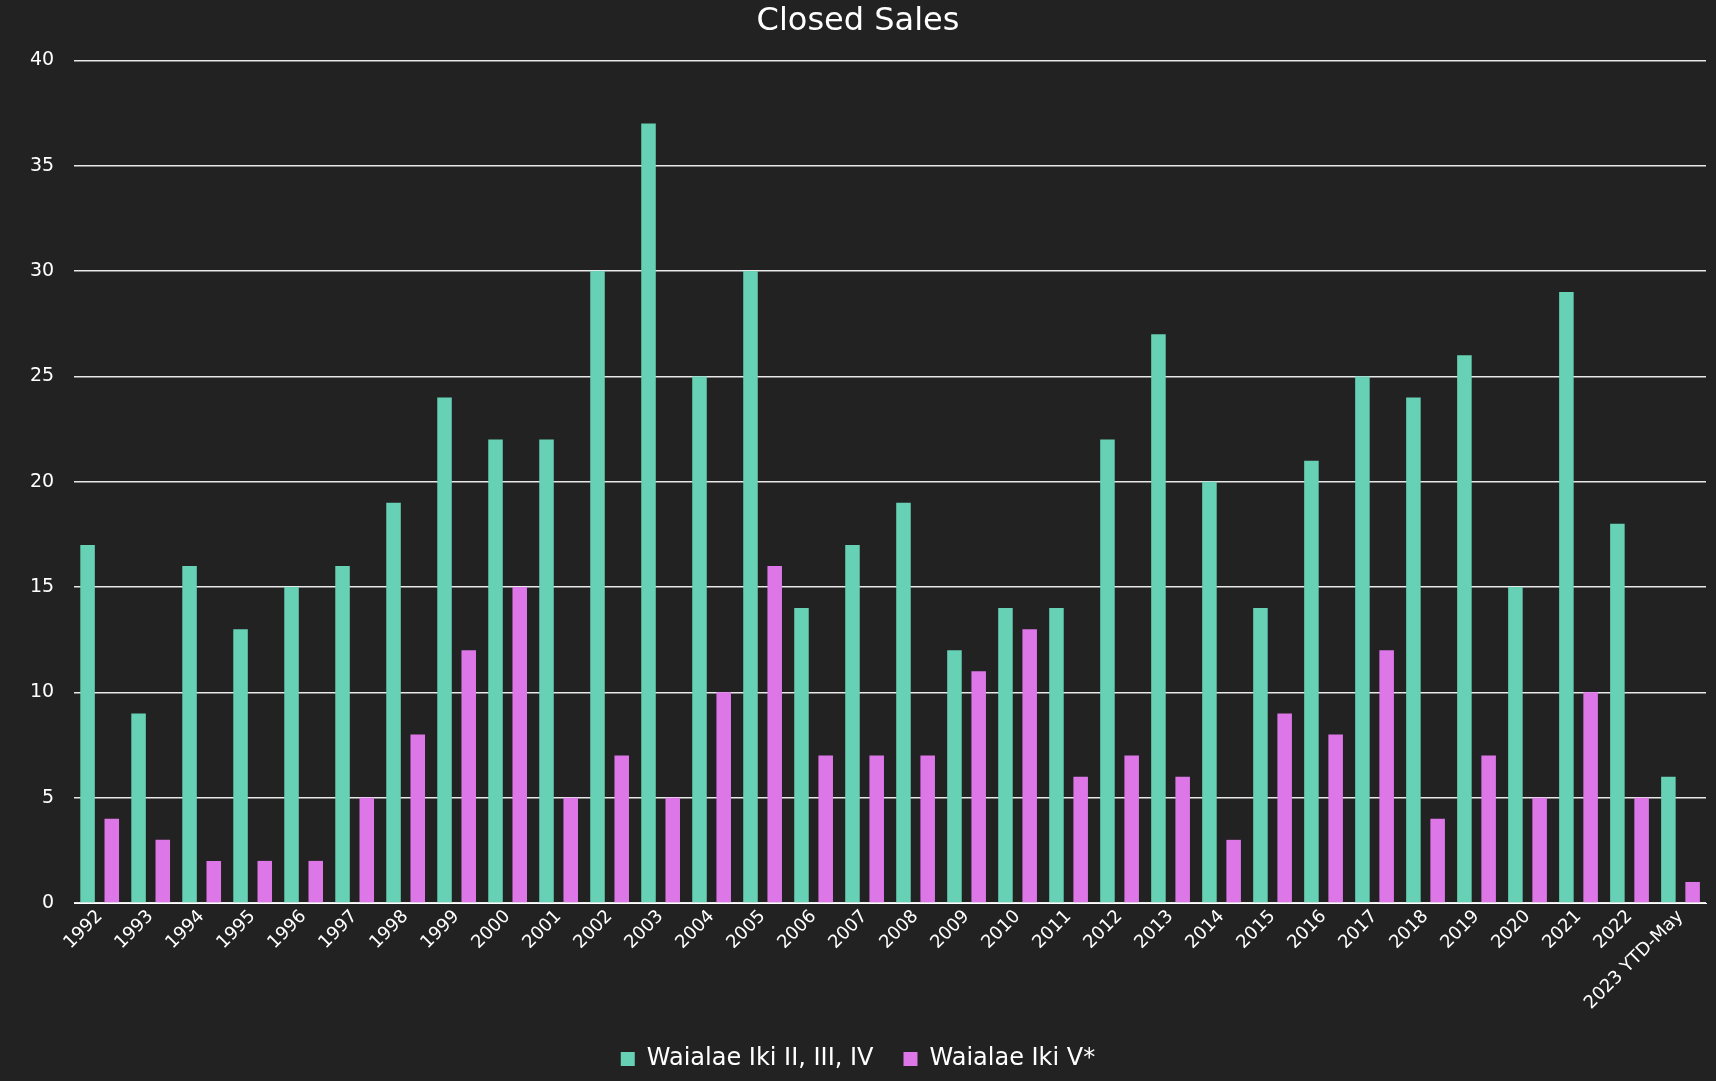  What do you see at coordinates (42, 374) in the screenshot?
I see `y-tick-label: 25` at bounding box center [42, 374].